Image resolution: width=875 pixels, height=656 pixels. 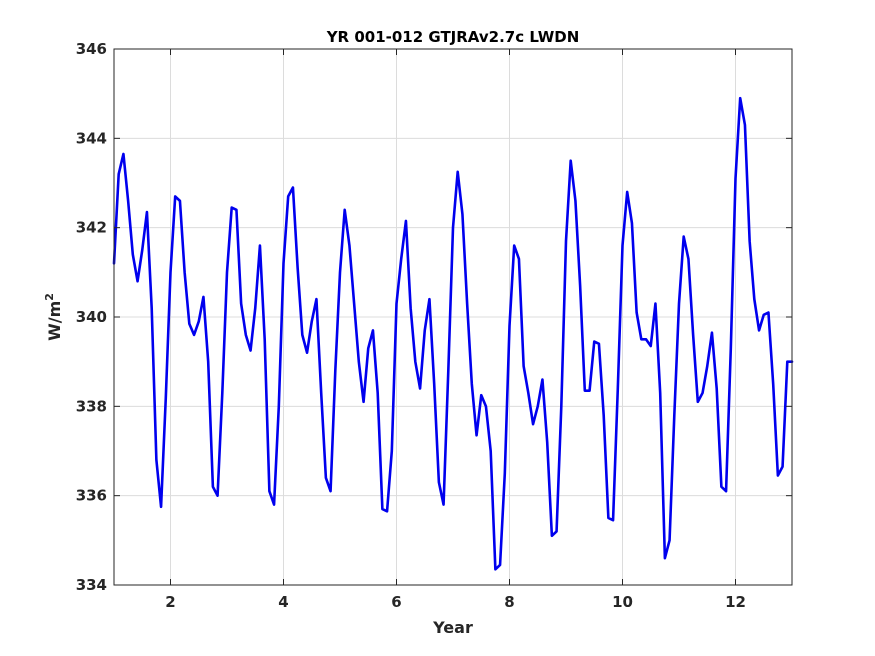 What do you see at coordinates (455, 602) in the screenshot?
I see `x-tick-labels: 2 4 6 8 10 12` at bounding box center [455, 602].